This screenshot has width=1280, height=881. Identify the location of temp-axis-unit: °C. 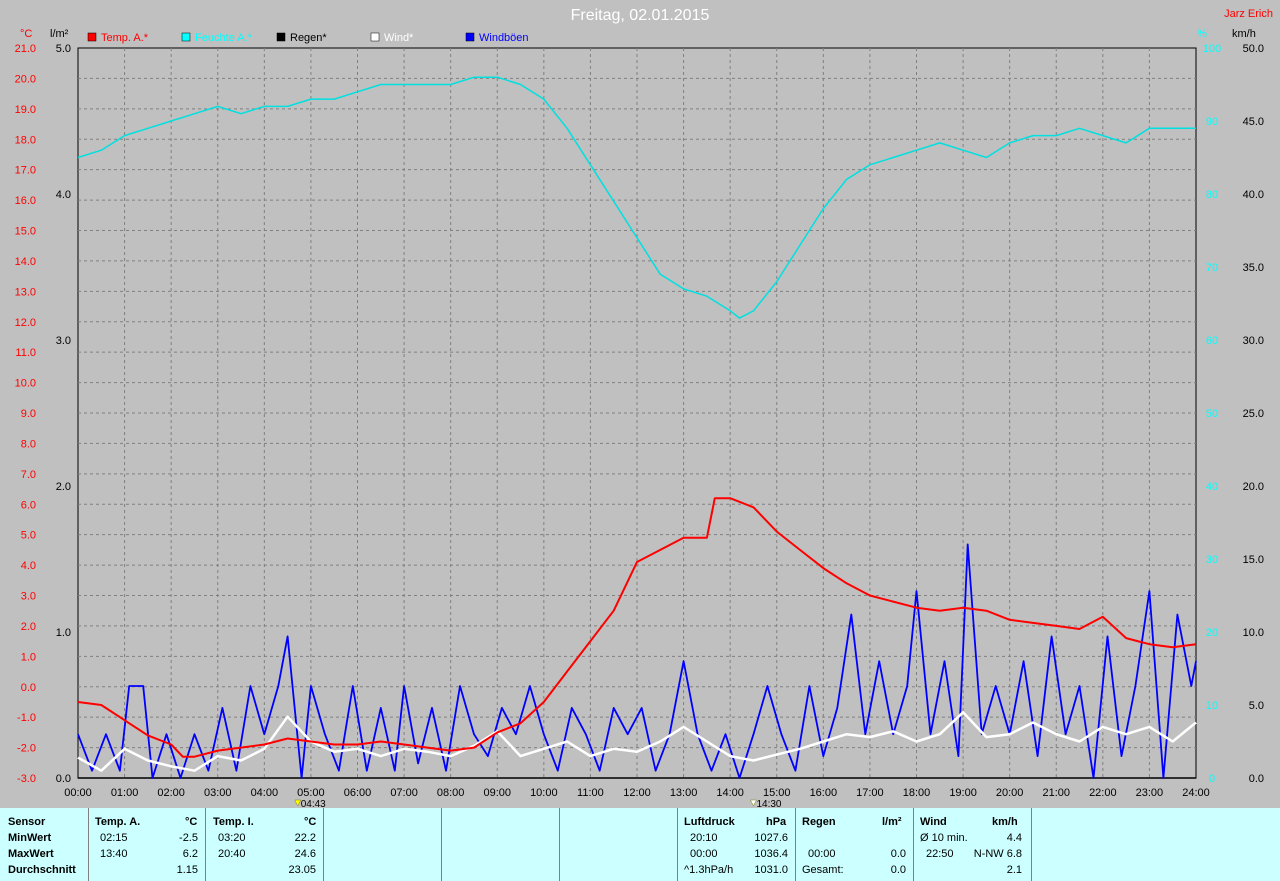
(26, 34).